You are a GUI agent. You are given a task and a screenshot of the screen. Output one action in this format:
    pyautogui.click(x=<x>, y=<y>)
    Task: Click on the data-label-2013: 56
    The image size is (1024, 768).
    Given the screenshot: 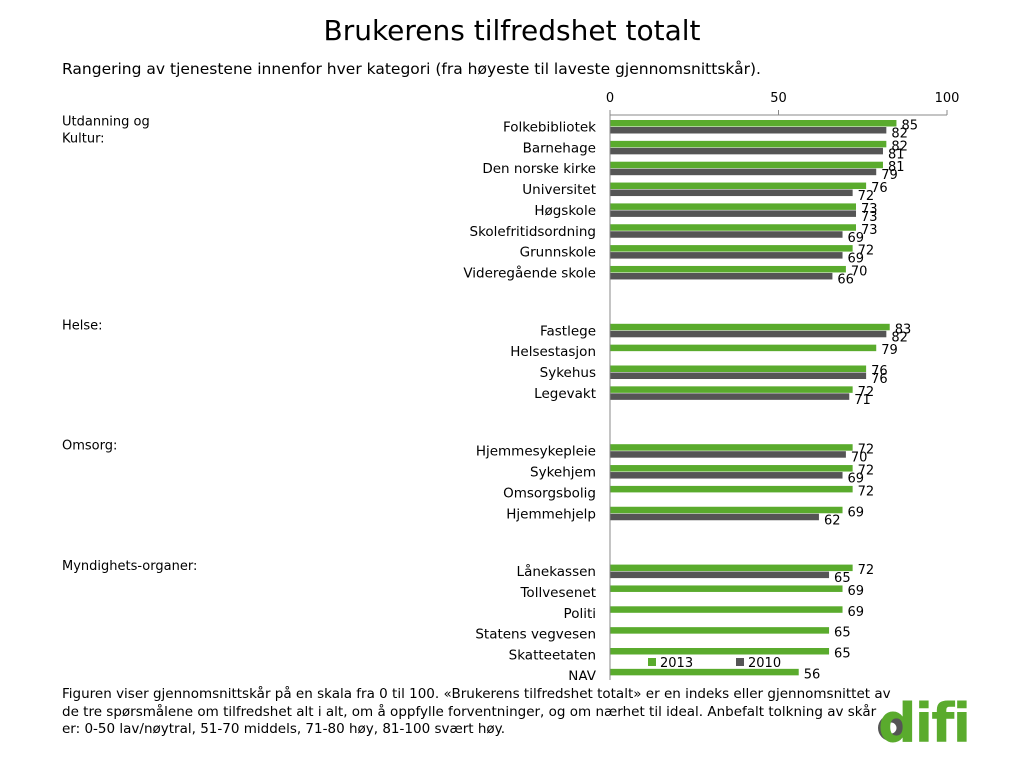 What is the action you would take?
    pyautogui.click(x=812, y=673)
    